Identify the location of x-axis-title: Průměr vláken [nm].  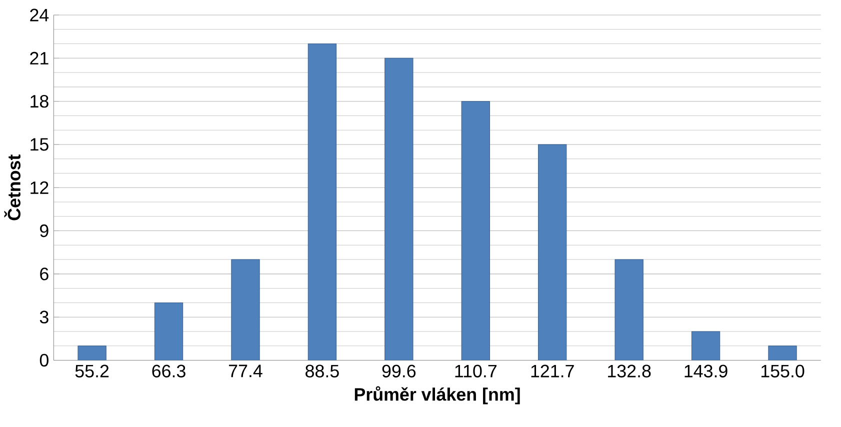
(437, 395).